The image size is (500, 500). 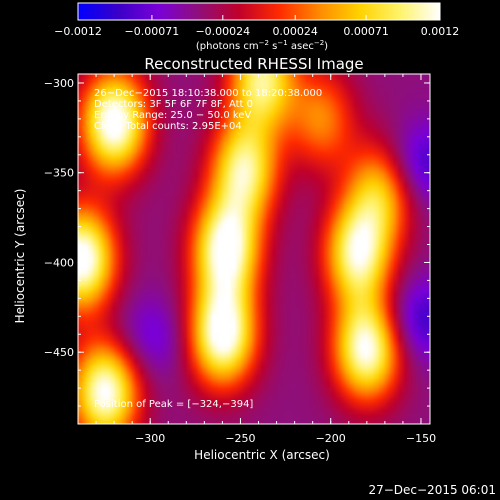 I want to click on colorbar-tick-label: −0.00024, so click(x=222, y=31).